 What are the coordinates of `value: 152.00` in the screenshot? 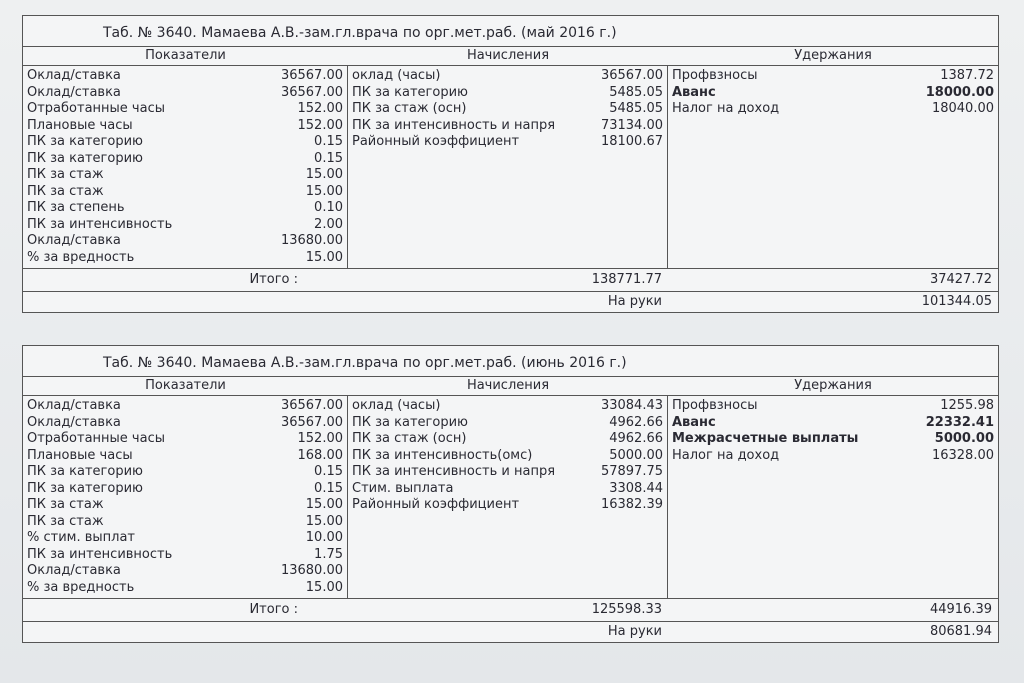 It's located at (320, 108).